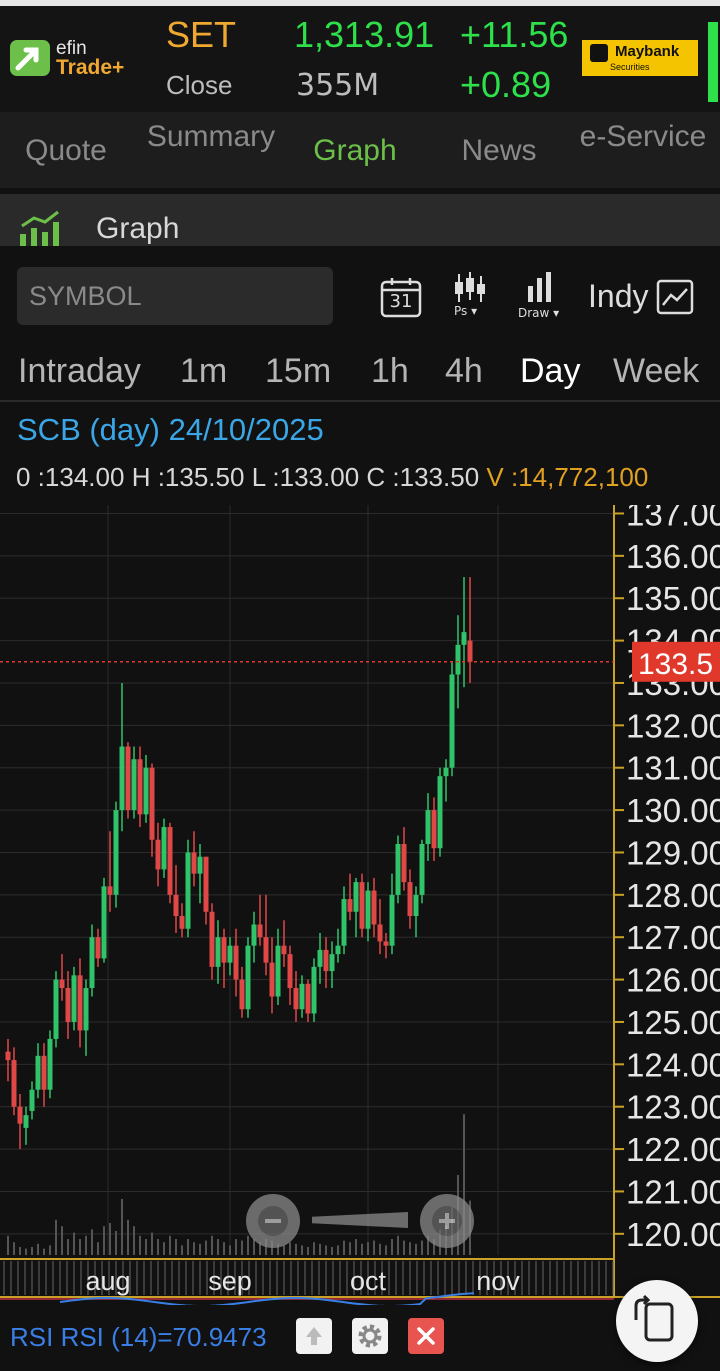 This screenshot has width=720, height=1371. Describe the element at coordinates (673, 518) in the screenshot. I see `y-tick-label: 137.00` at that location.